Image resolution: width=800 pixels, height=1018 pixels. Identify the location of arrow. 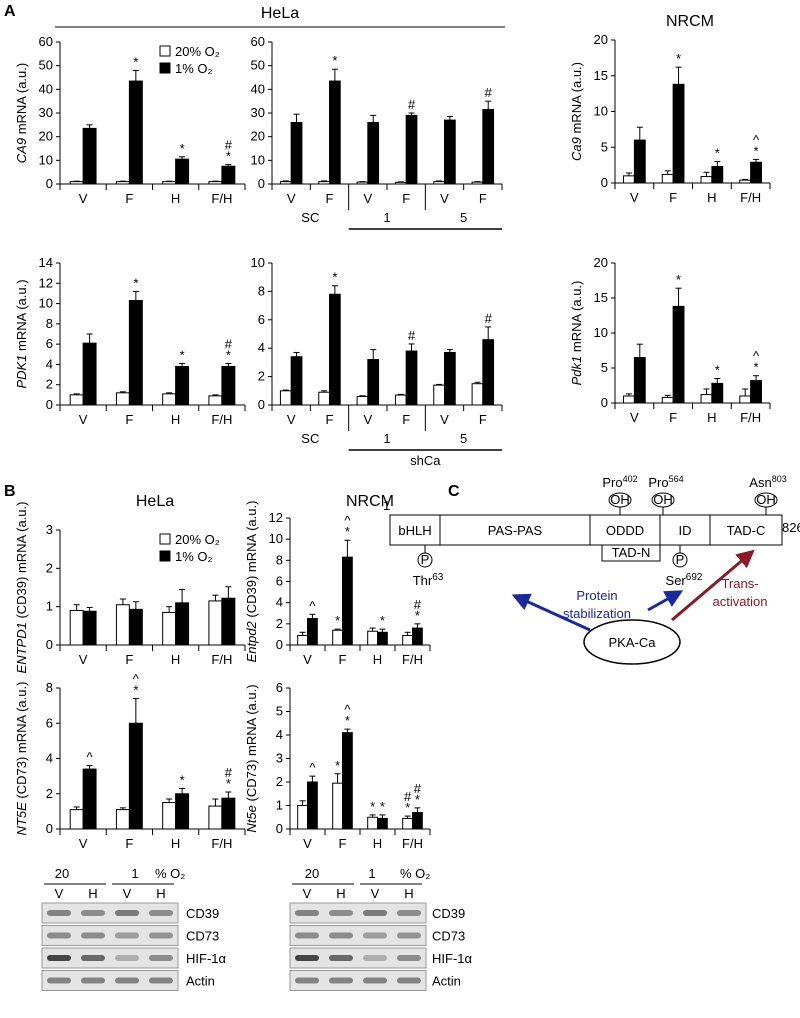
(713, 585).